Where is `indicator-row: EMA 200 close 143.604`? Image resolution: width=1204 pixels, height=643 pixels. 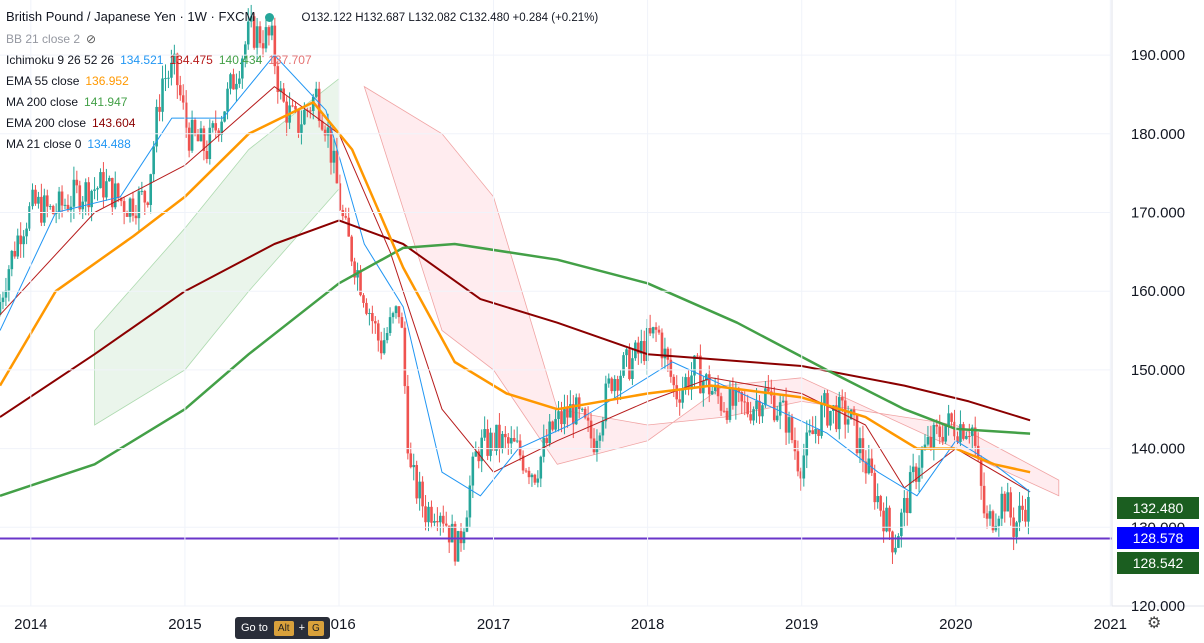 indicator-row: EMA 200 close 143.604 is located at coordinates (302, 123).